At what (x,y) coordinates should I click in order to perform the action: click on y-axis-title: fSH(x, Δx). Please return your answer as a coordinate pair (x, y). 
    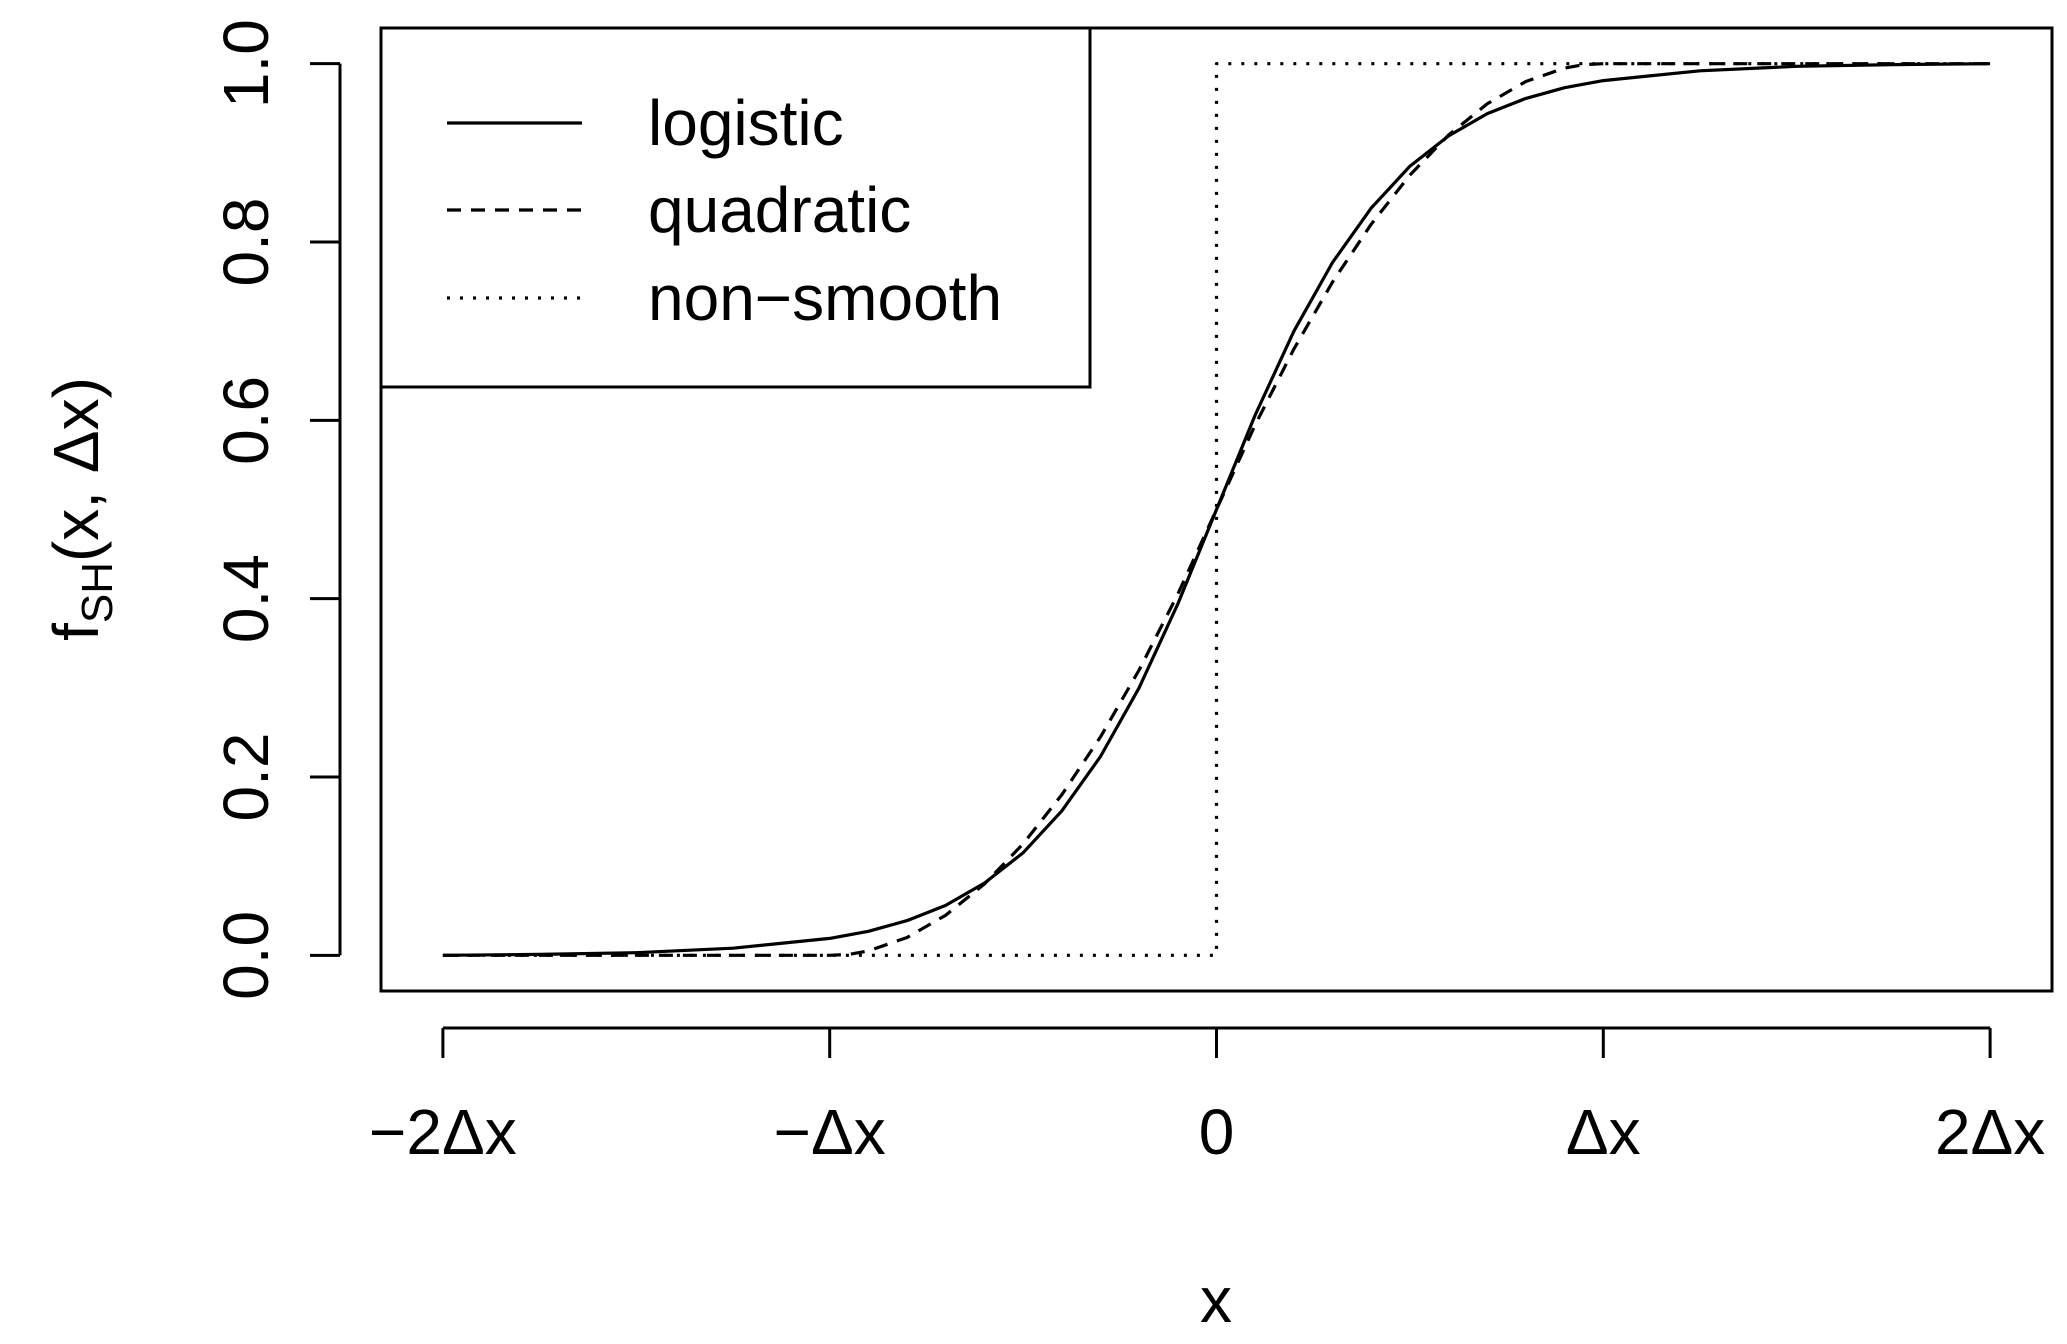
    Looking at the image, I should click on (81, 509).